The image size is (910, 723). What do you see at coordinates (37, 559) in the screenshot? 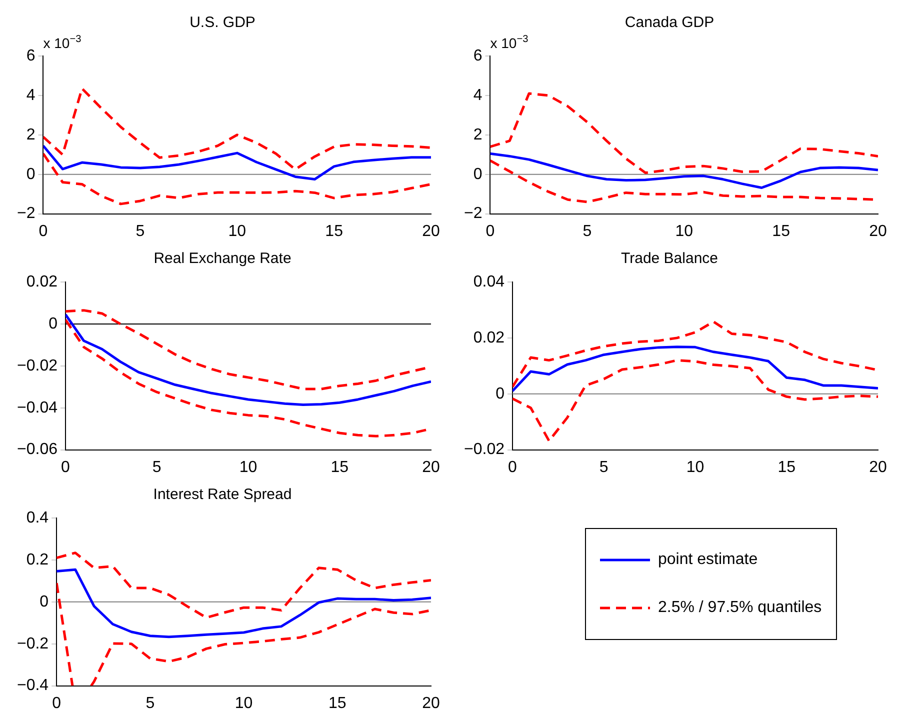
I see `y-tick-label: 0.2` at bounding box center [37, 559].